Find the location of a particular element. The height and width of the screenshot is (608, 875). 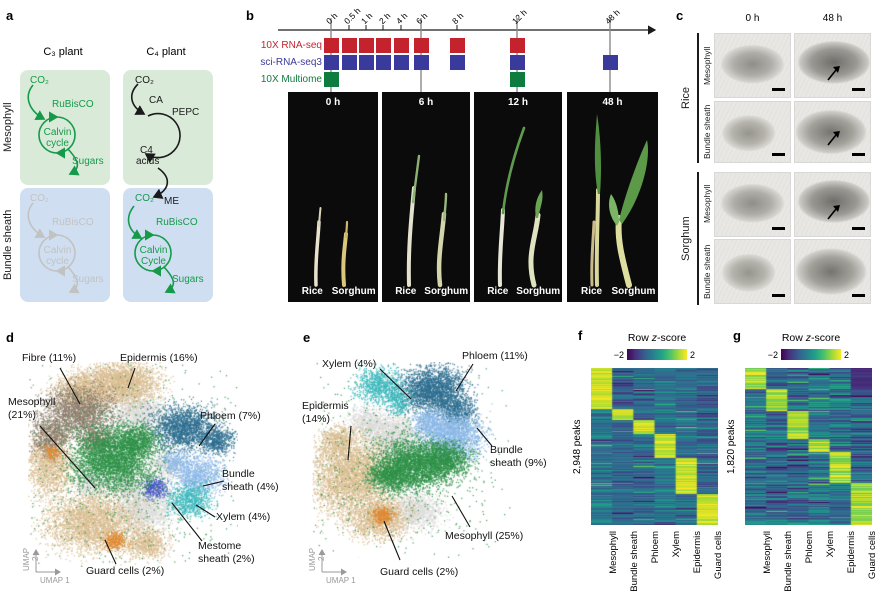

photo-time-label: 12 h is located at coordinates (517, 102).